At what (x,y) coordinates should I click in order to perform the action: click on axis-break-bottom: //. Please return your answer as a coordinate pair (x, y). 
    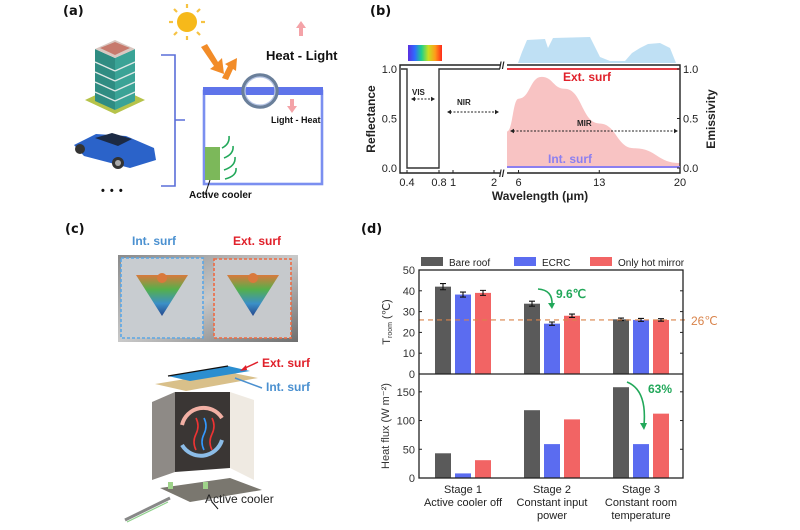
    Looking at the image, I should click on (502, 174).